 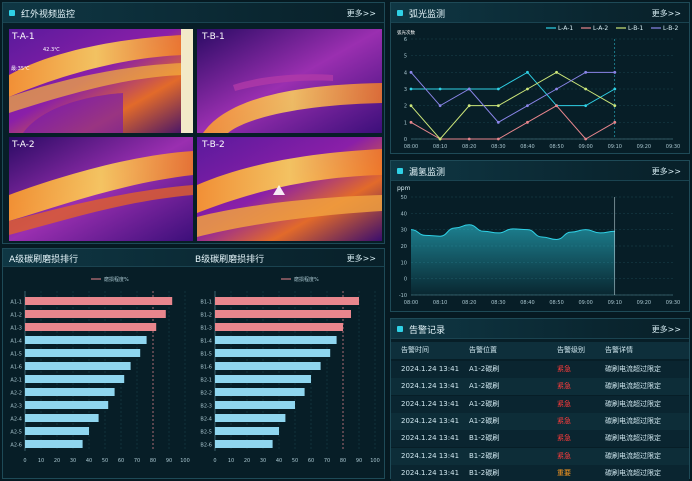 I want to click on x-tick-label: 08:10, so click(x=440, y=147).